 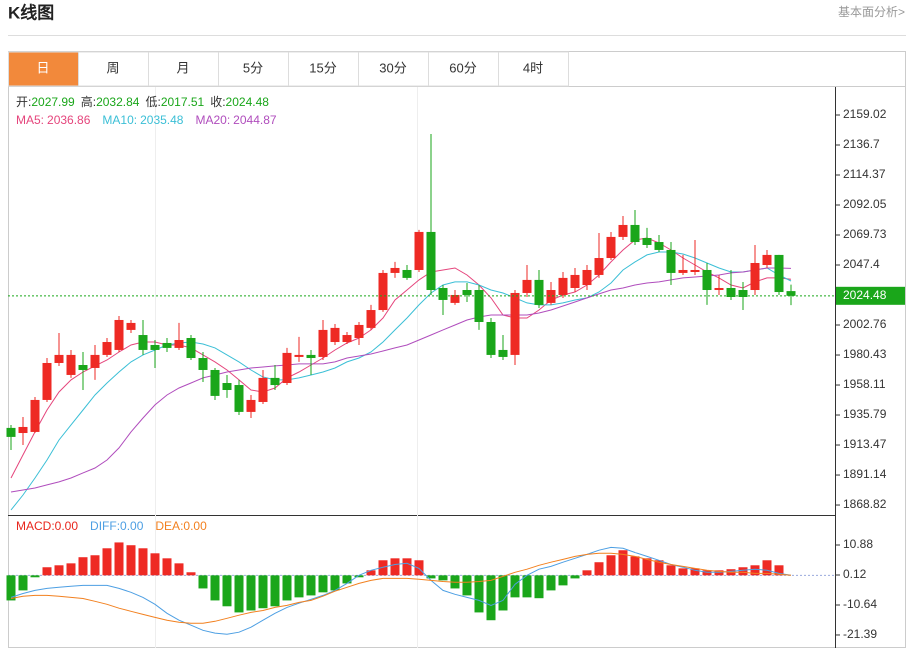 I want to click on ma-value: 2044.87, so click(x=255, y=120).